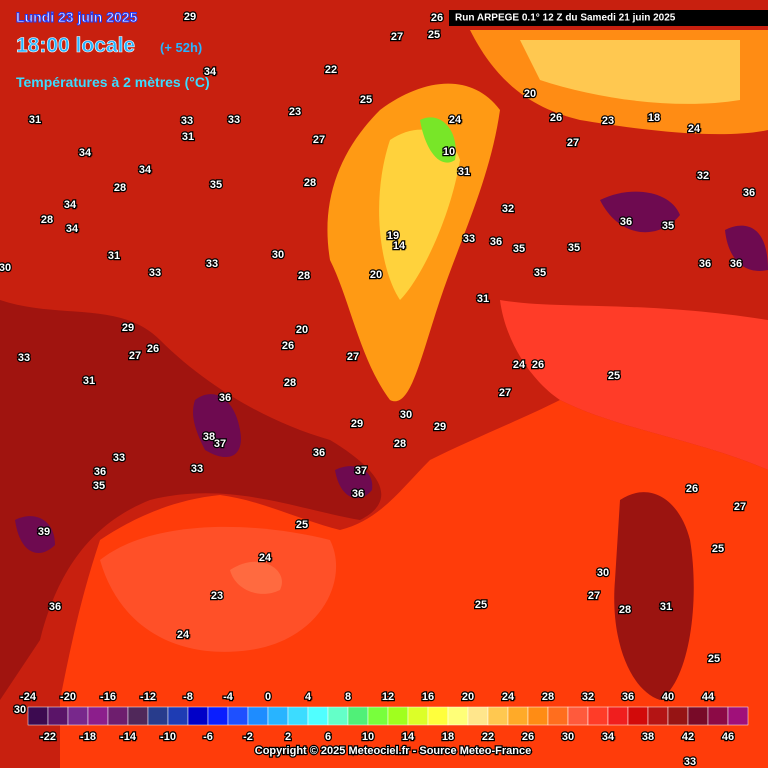 The height and width of the screenshot is (768, 768). I want to click on temperature-label: 39, so click(44, 532).